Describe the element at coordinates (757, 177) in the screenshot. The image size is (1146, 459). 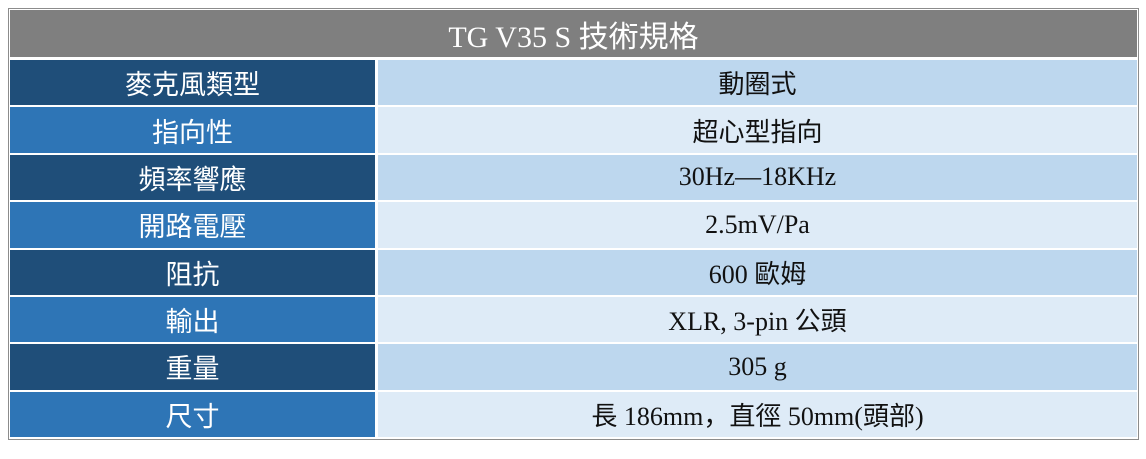
I see `spec-value: 30Hz—18KHz` at that location.